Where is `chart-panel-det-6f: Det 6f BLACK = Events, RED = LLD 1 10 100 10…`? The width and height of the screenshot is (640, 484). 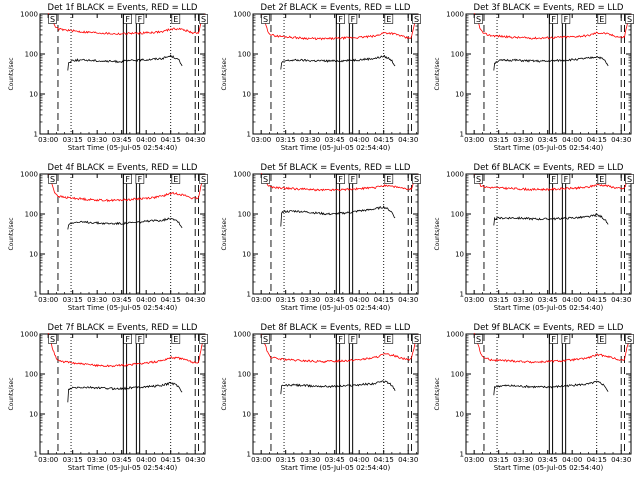
chart-panel-det-6f: Det 6f BLACK = Events, RED = LLD 1 10 100 10… is located at coordinates (532, 240).